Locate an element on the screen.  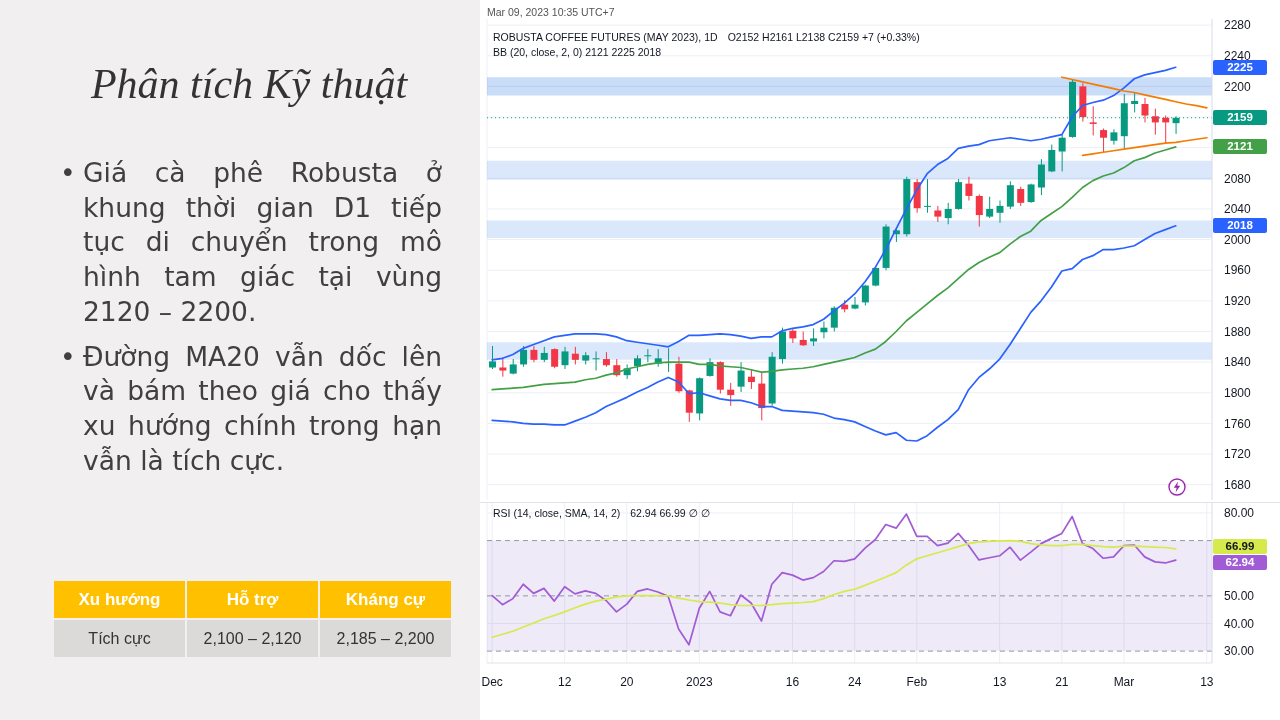
text: • Đường MA20 vẫn dốc lên và bám theo giá cho thấy xu hướng chính trong hạn vẫn là tích cực. is located at coordinates (251, 408).